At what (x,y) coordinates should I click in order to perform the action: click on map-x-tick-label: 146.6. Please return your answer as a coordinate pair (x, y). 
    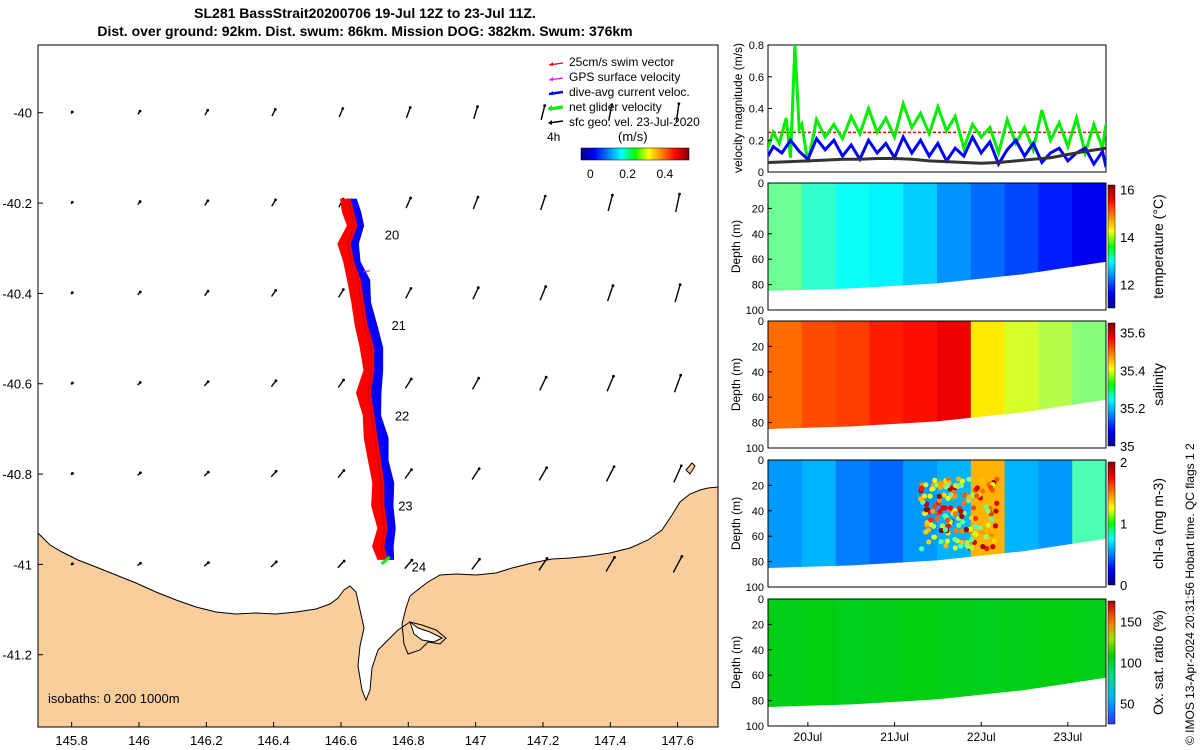
    Looking at the image, I should click on (341, 740).